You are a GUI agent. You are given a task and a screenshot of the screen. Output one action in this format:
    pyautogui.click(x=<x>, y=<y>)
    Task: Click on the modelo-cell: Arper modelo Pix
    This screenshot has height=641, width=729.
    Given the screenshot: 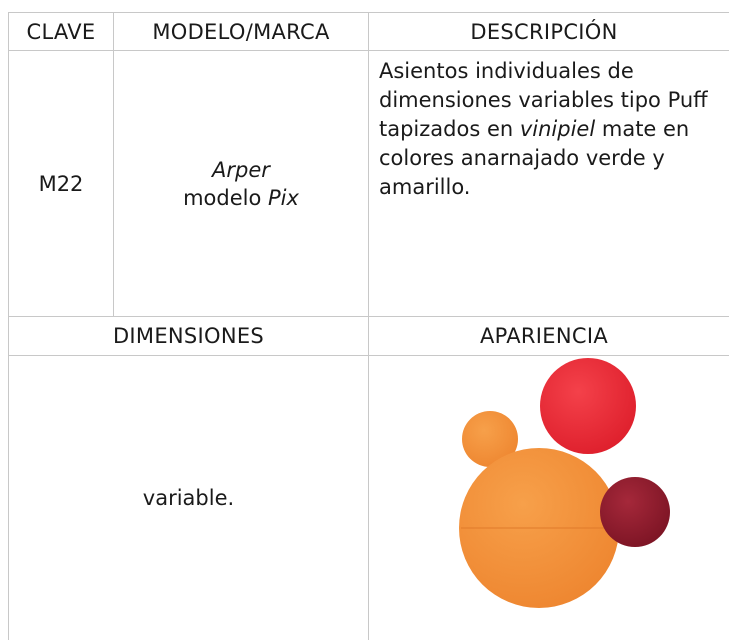 What is the action you would take?
    pyautogui.click(x=240, y=183)
    